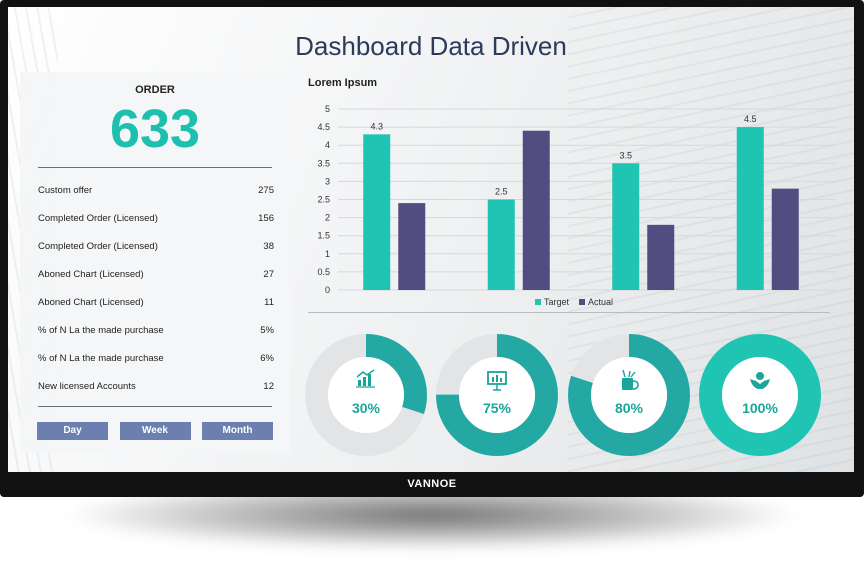 The height and width of the screenshot is (586, 864). What do you see at coordinates (156, 302) in the screenshot?
I see `list-item: Aboned Chart (Licensed) 11` at bounding box center [156, 302].